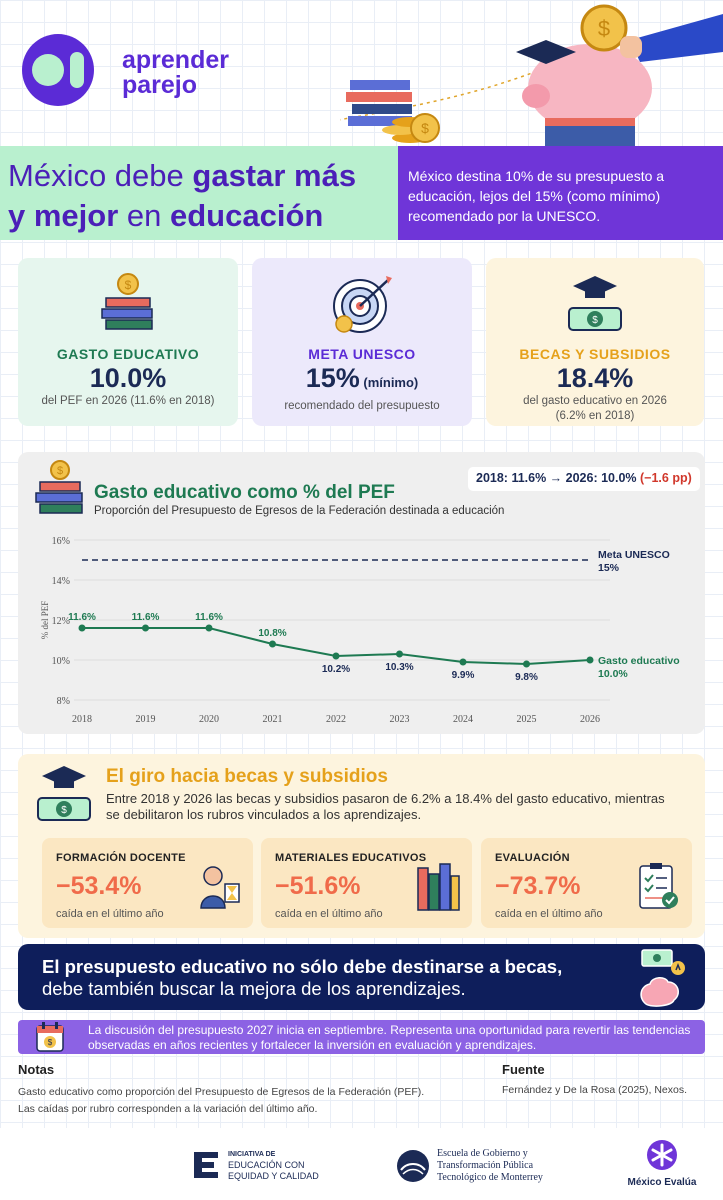 Image resolution: width=723 pixels, height=1200 pixels. I want to click on x-tick-label: 2025, so click(527, 719).